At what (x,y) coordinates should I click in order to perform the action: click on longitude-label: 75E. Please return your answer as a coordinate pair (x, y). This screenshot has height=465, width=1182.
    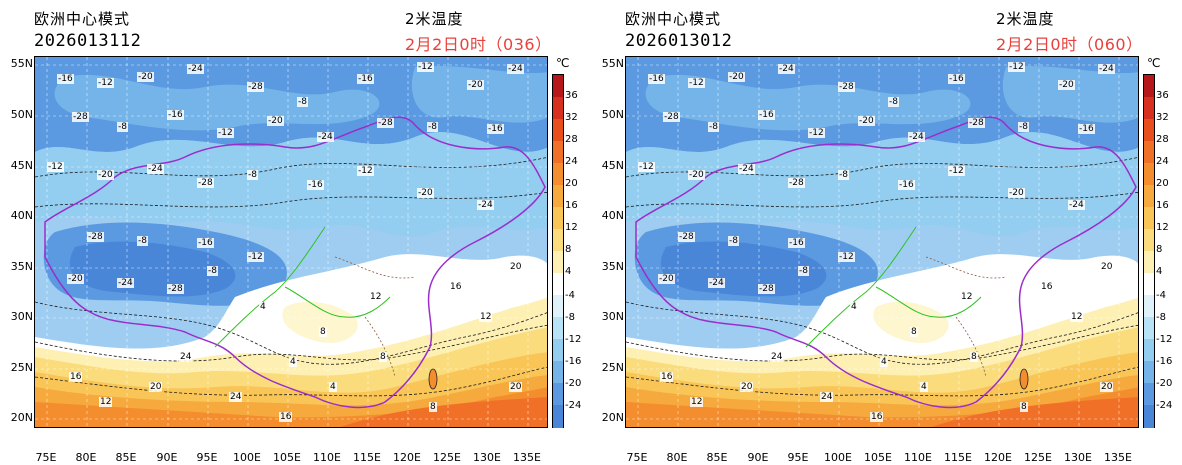
    Looking at the image, I should click on (46, 457).